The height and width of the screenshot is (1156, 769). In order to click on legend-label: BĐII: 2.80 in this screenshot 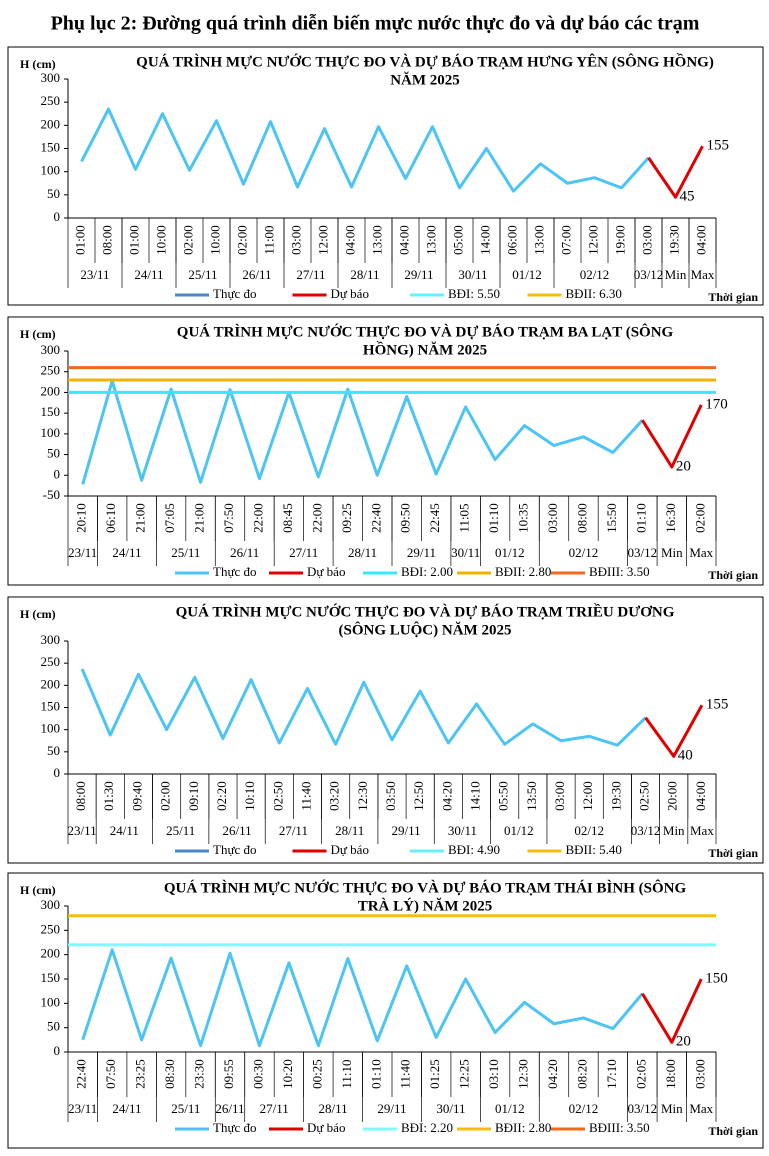, I will do `click(523, 1127)`.